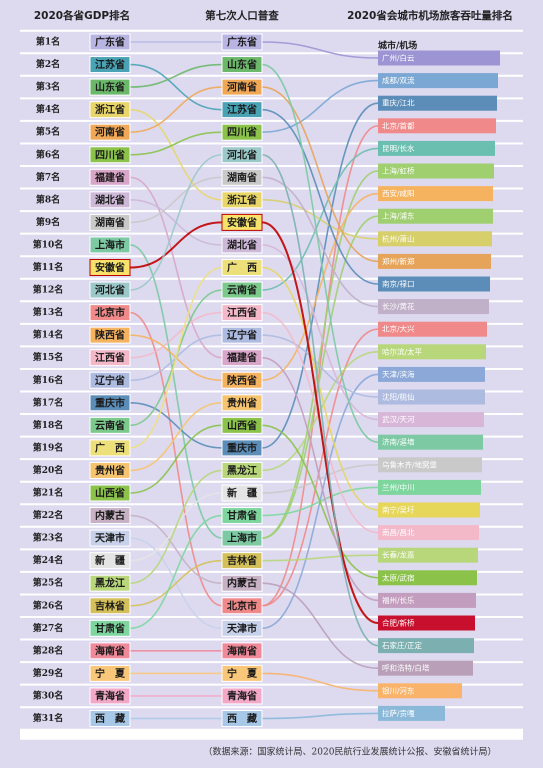 This screenshot has height=772, width=543. I want to click on rank-label: 第14名, so click(48, 335).